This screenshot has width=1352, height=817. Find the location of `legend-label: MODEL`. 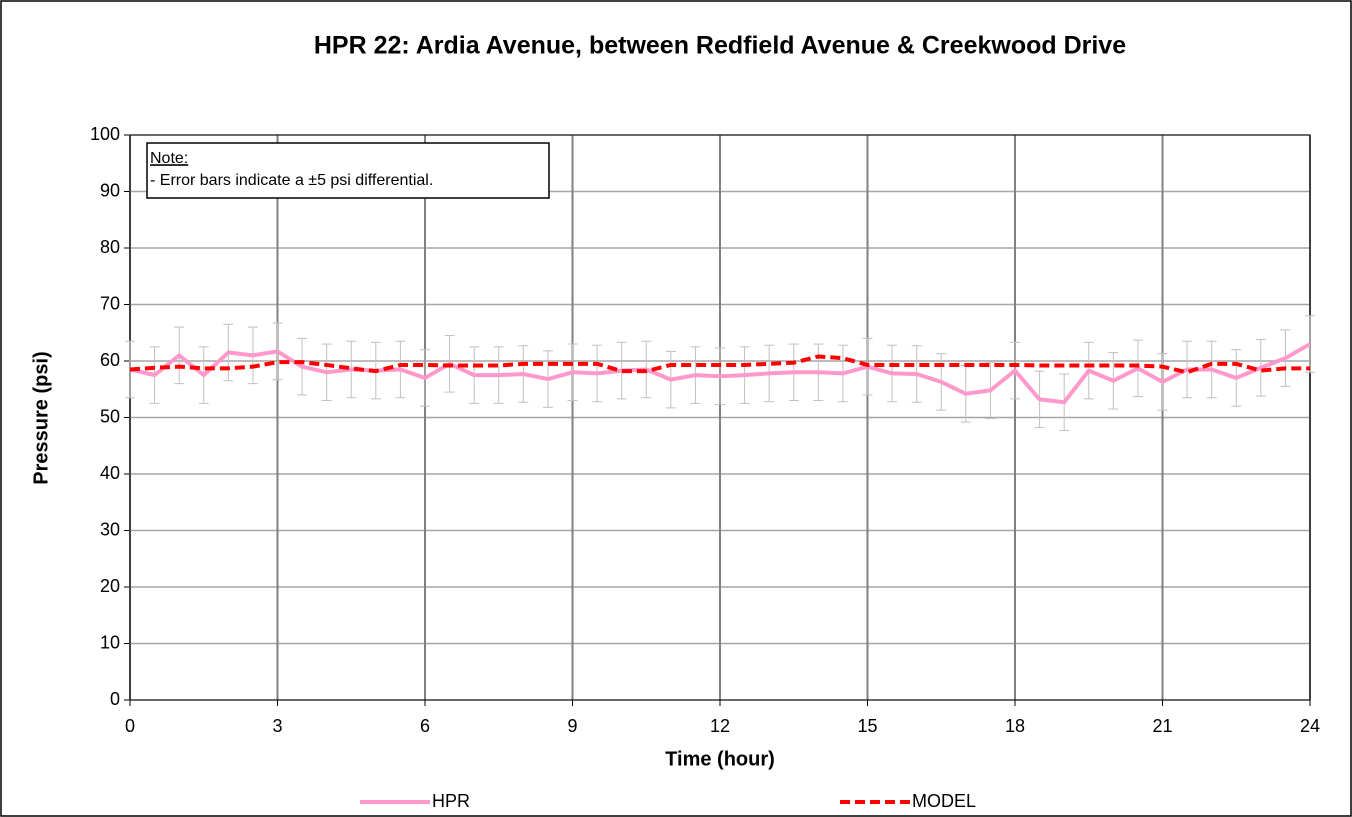

legend-label: MODEL is located at coordinates (944, 801).